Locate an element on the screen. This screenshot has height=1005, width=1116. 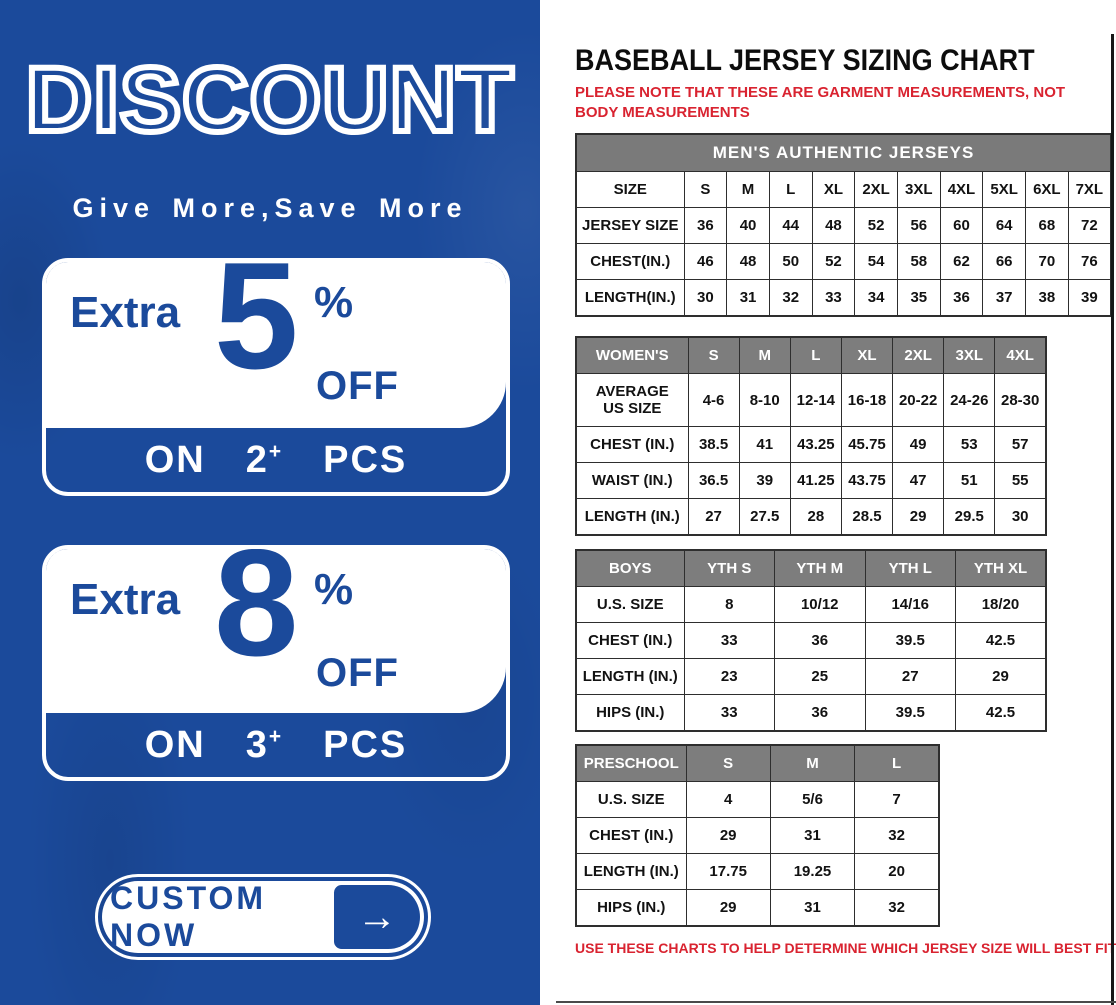
table-cell: 39.5 is located at coordinates (910, 713).